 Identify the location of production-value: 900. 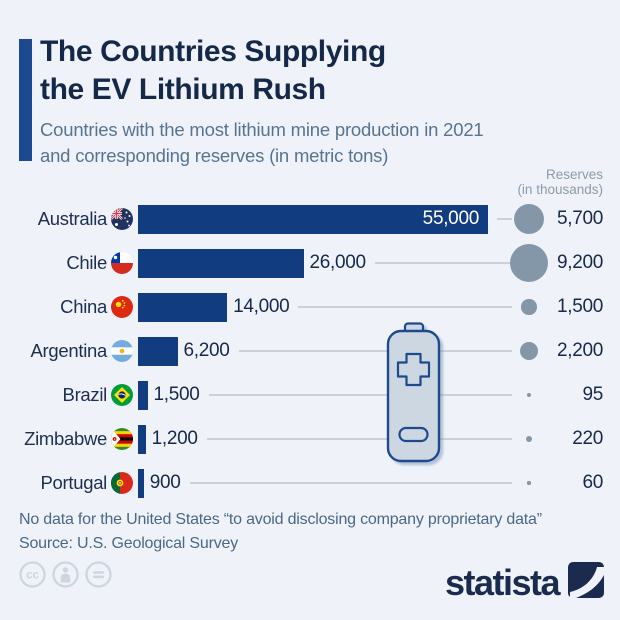
(165, 482).